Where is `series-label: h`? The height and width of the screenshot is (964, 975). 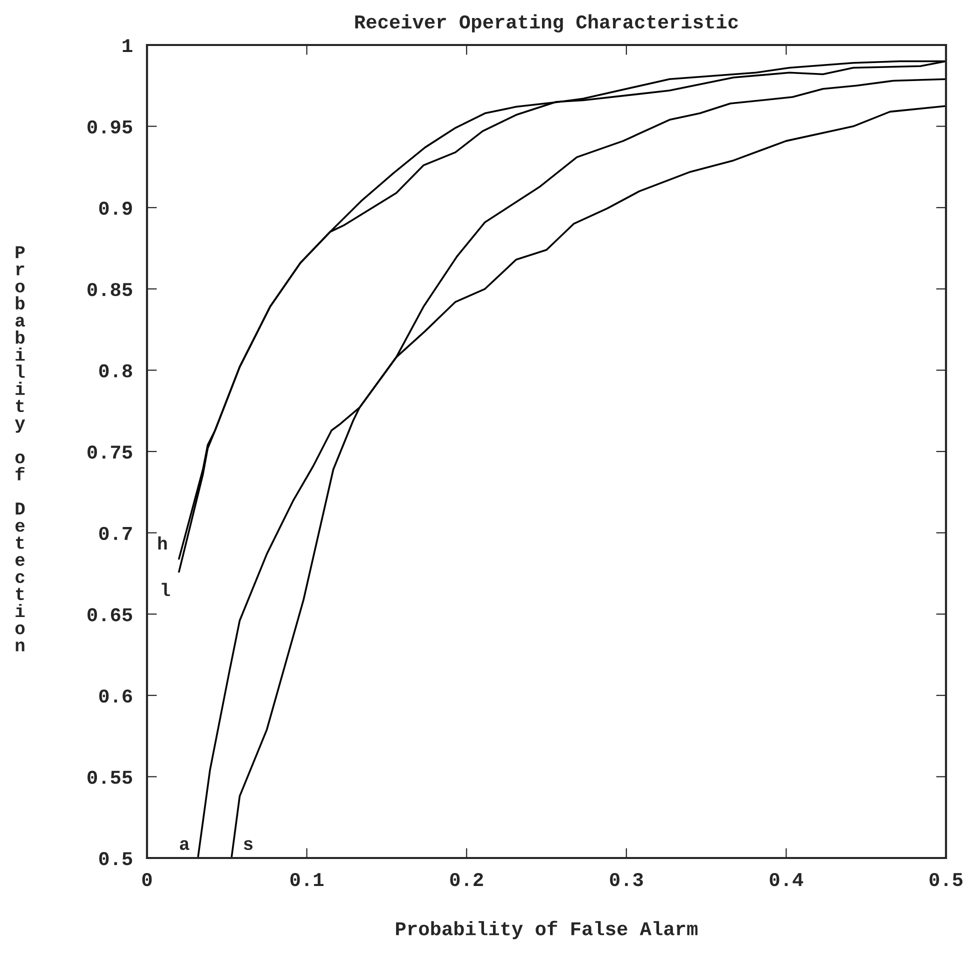
series-label: h is located at coordinates (162, 543).